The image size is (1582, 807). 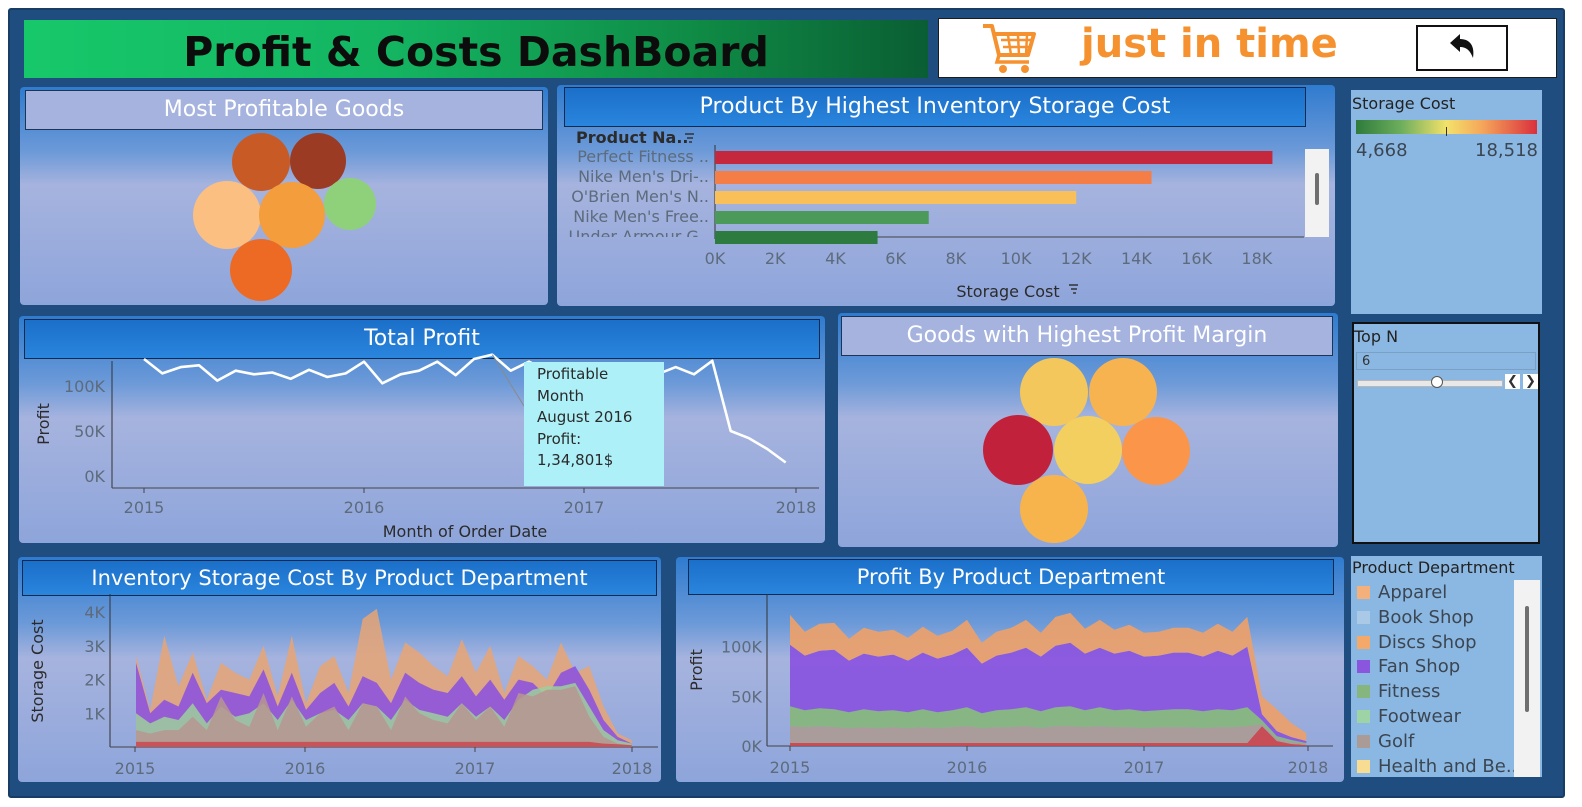 What do you see at coordinates (1409, 692) in the screenshot?
I see `legend-label: Fitness` at bounding box center [1409, 692].